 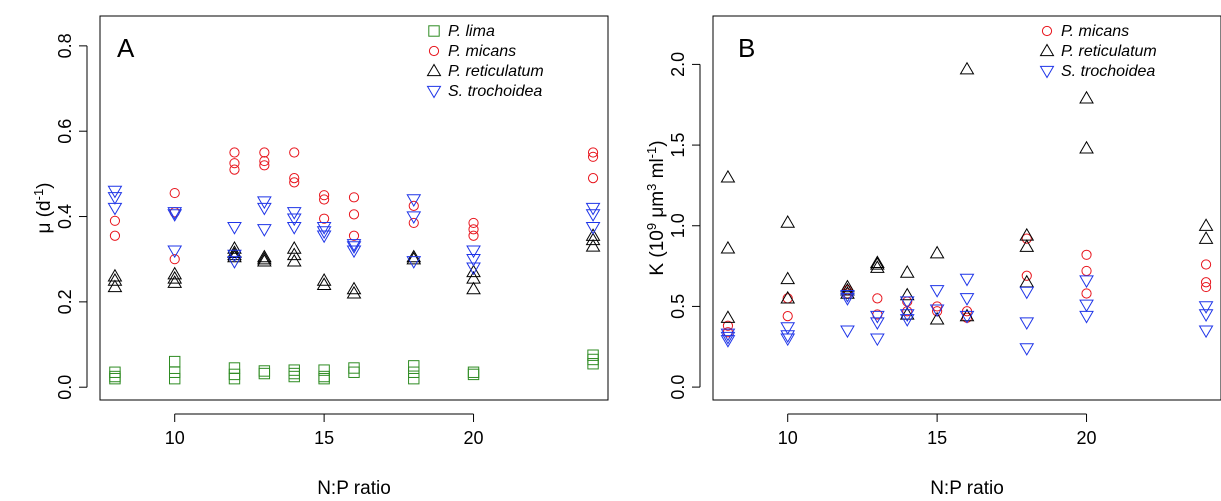 What do you see at coordinates (354, 206) in the screenshot?
I see `series-p-micans` at bounding box center [354, 206].